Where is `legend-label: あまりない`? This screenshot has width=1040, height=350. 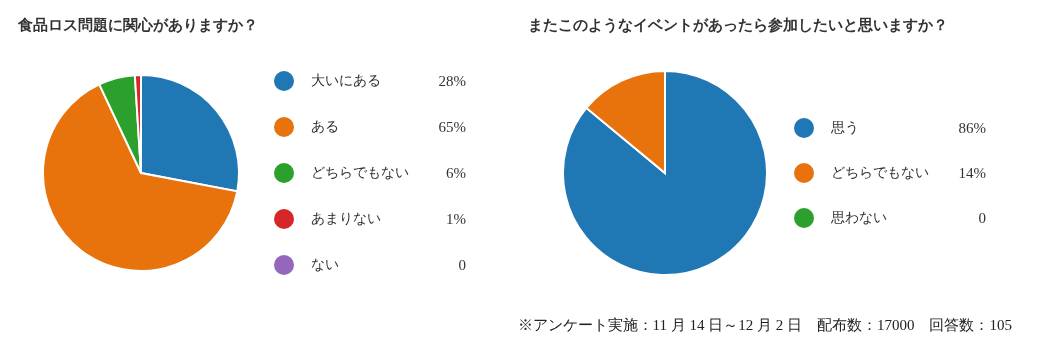
legend-label: あまりない is located at coordinates (346, 219).